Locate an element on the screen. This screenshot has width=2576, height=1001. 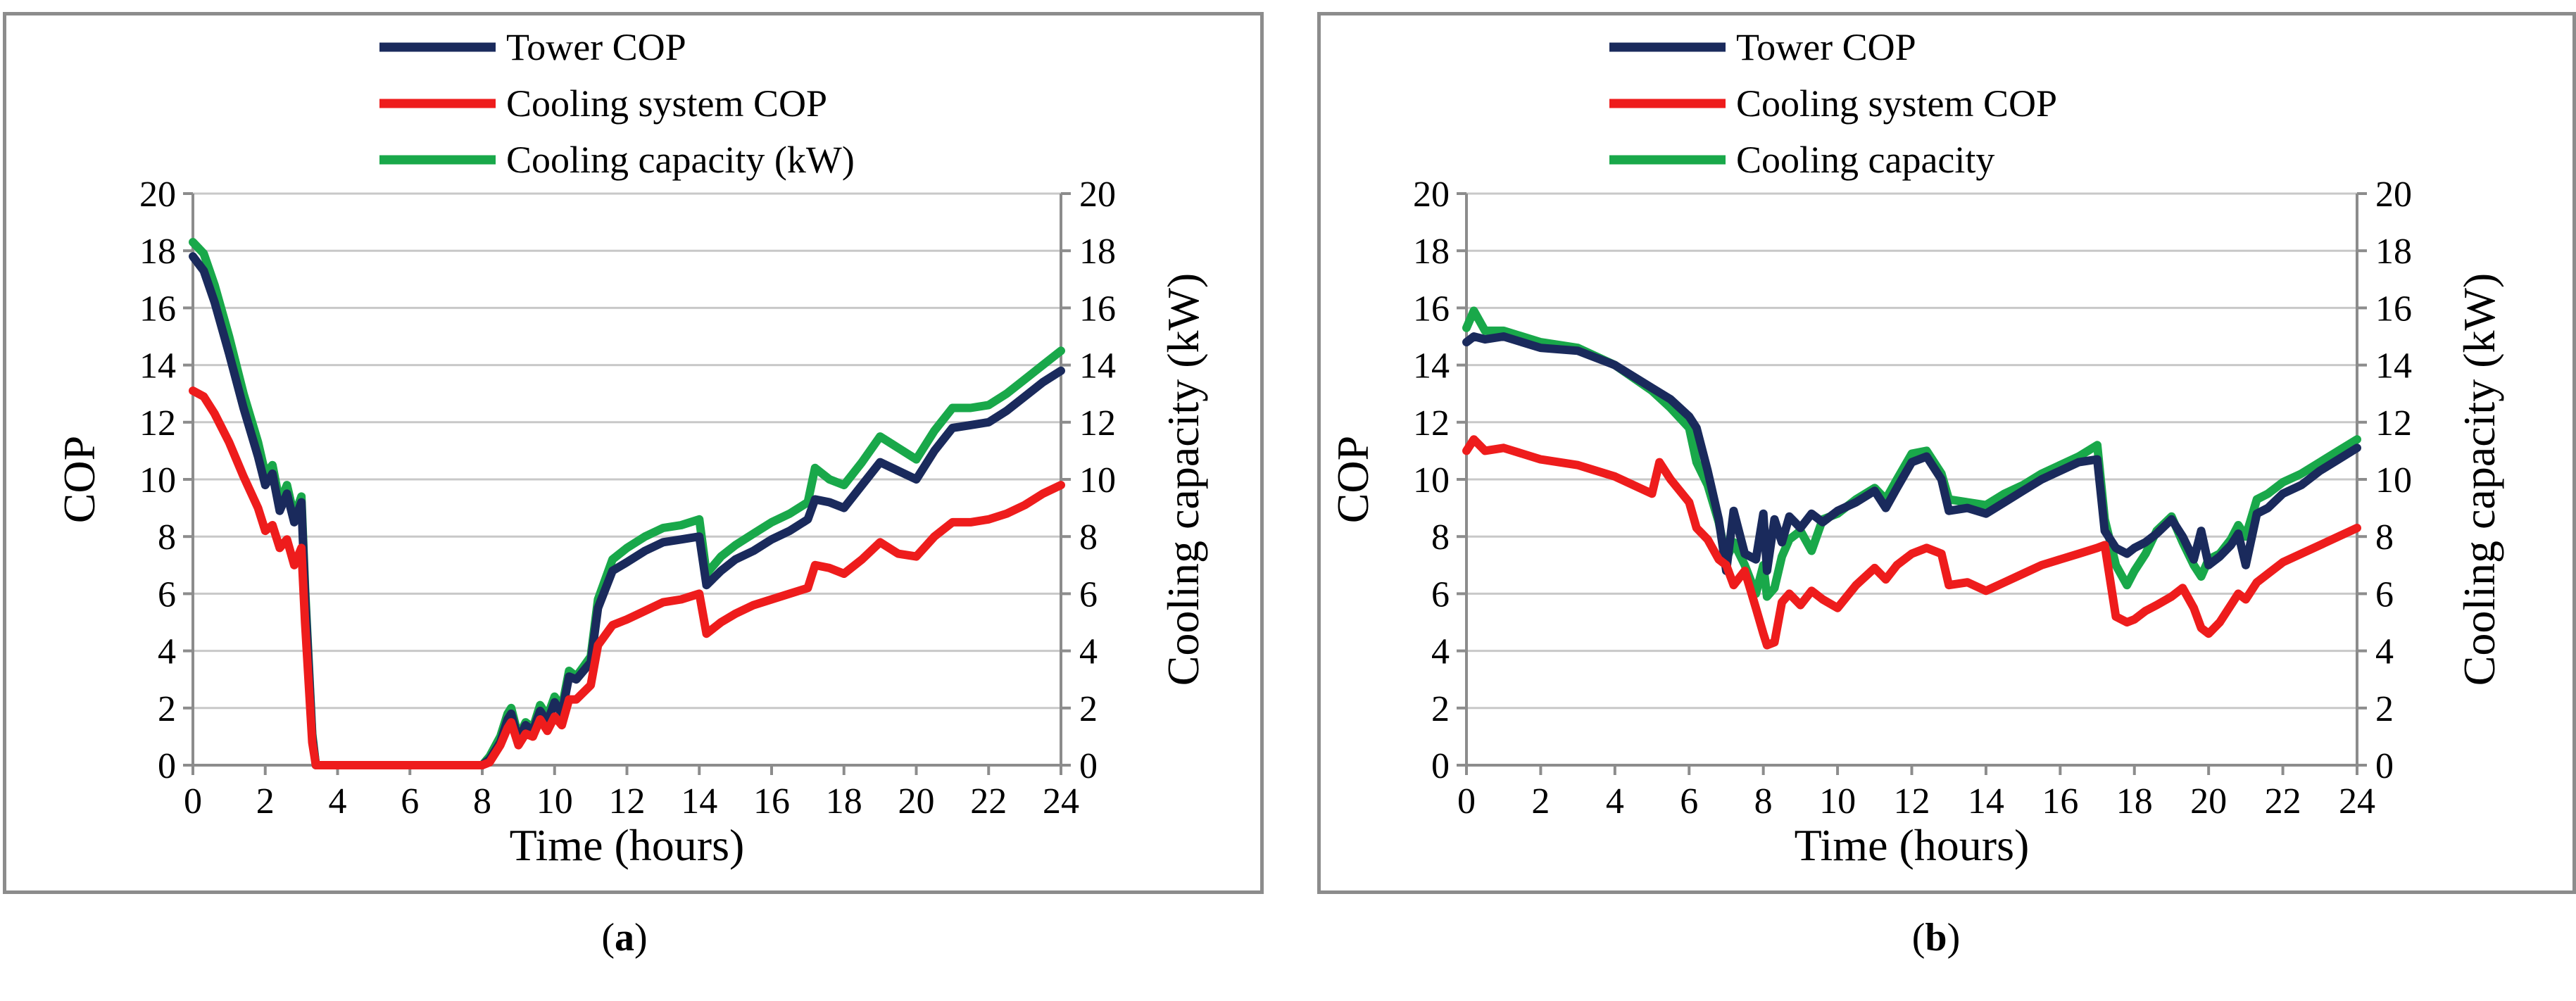
series-line-tower is located at coordinates (1912, 454).